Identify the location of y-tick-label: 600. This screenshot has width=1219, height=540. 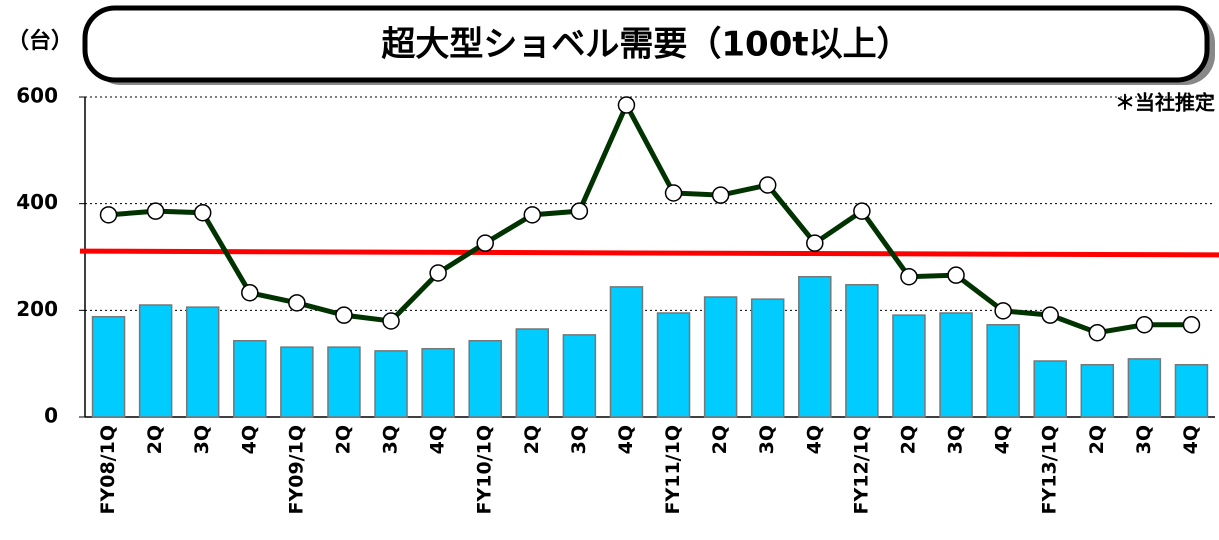
(37, 96).